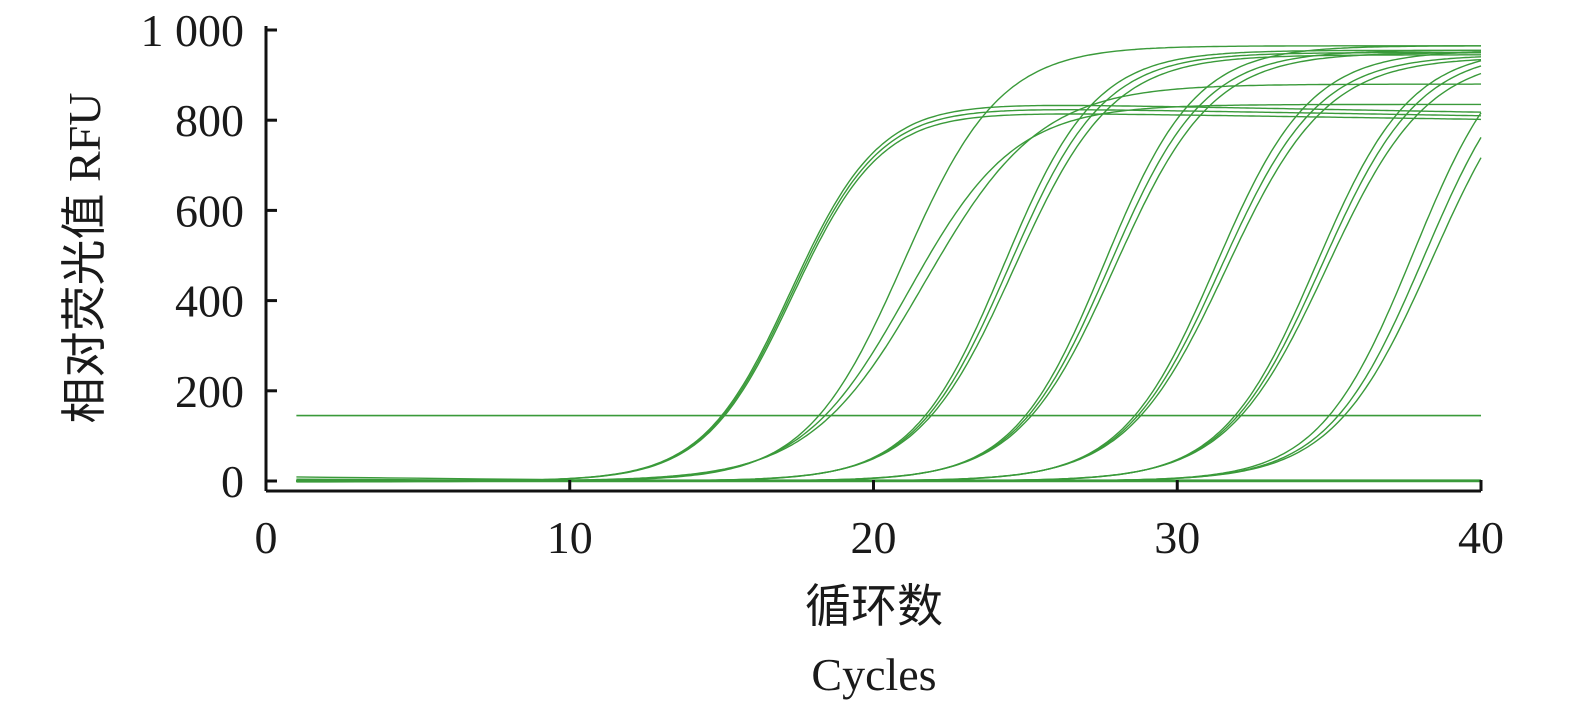 The width and height of the screenshot is (1575, 709). What do you see at coordinates (266, 537) in the screenshot?
I see `x-tick-label: 0` at bounding box center [266, 537].